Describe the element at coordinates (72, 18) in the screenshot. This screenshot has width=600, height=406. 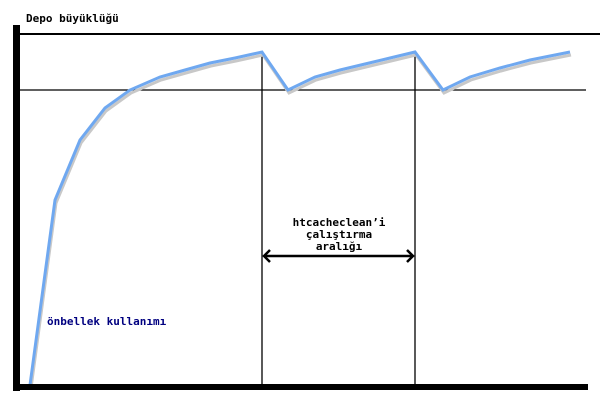
I see `diagram-title: Depo büyüklüğü` at that location.